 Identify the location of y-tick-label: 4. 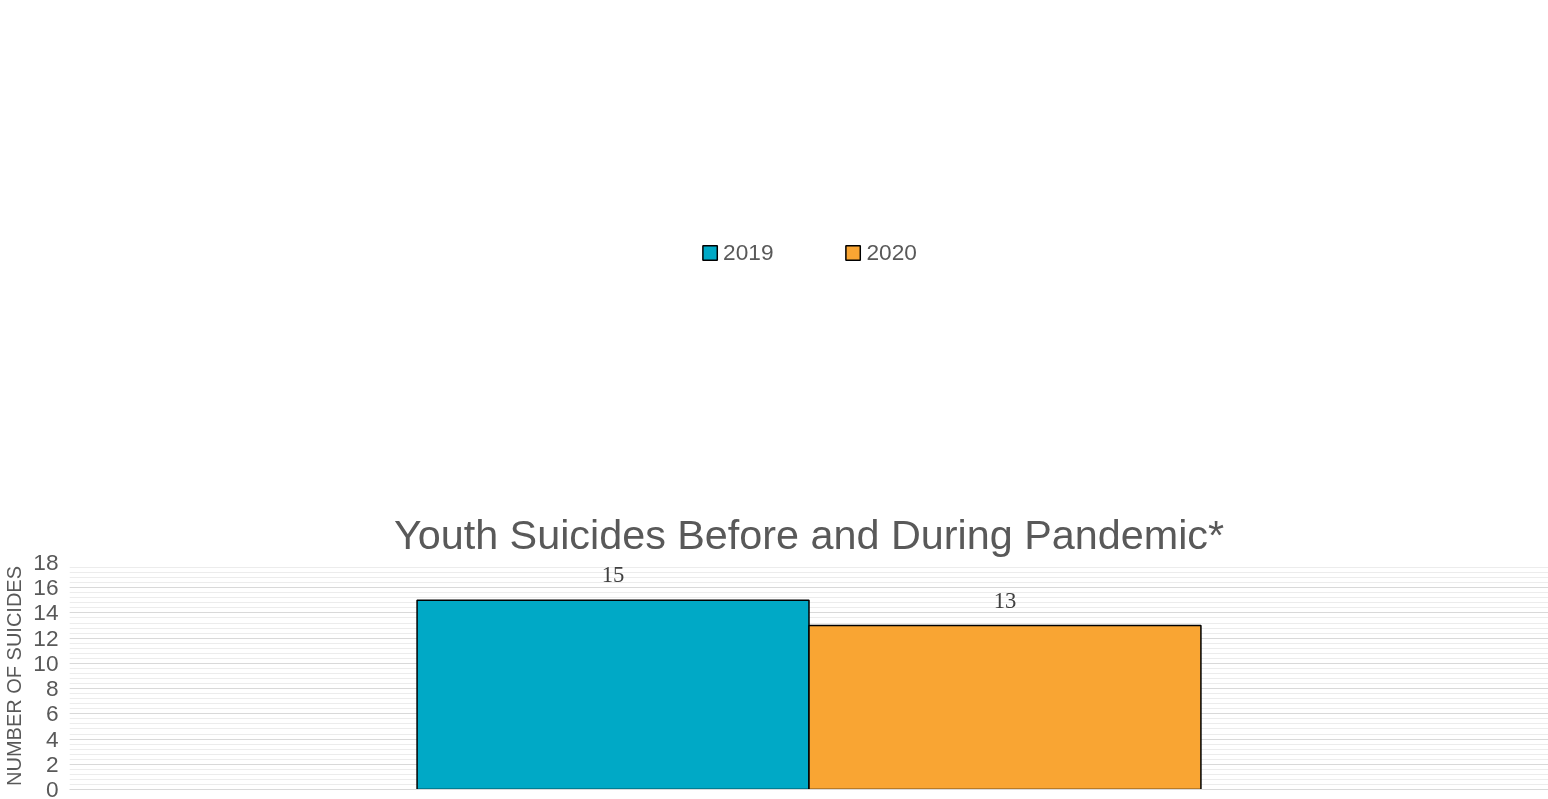
(52, 738).